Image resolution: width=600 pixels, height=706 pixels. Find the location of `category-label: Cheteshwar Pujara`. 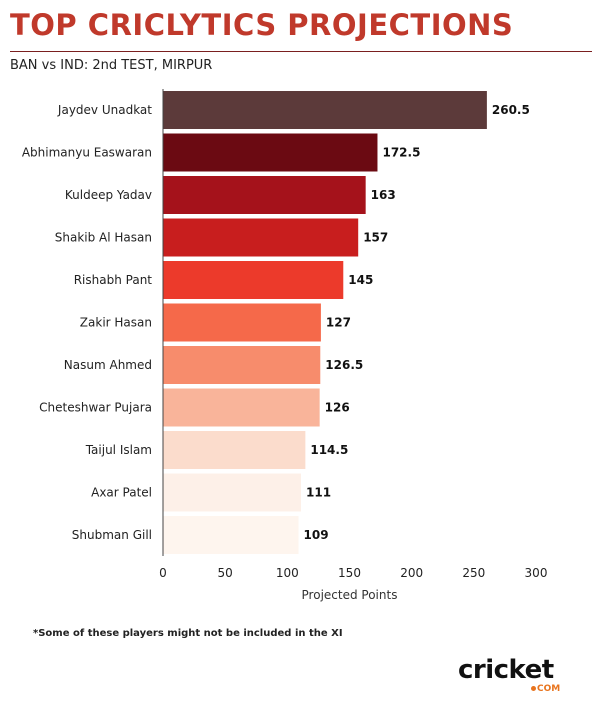

category-label: Cheteshwar Pujara is located at coordinates (95, 408).